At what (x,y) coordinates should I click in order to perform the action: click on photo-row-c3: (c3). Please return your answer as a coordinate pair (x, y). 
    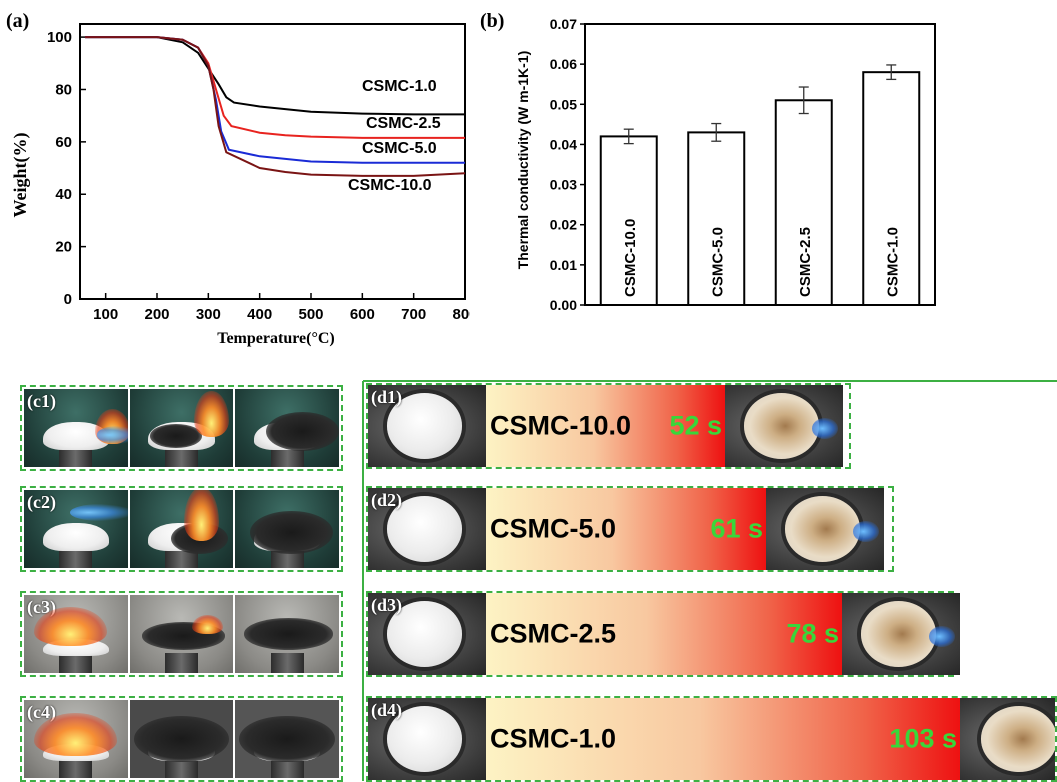
    Looking at the image, I should click on (181, 634).